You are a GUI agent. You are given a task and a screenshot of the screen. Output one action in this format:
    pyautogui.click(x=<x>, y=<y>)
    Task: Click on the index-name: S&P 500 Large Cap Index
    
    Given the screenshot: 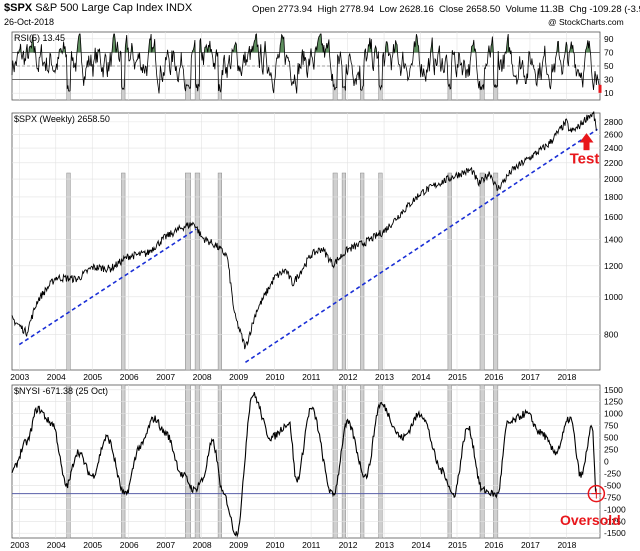 What is the action you would take?
    pyautogui.click(x=99, y=8)
    